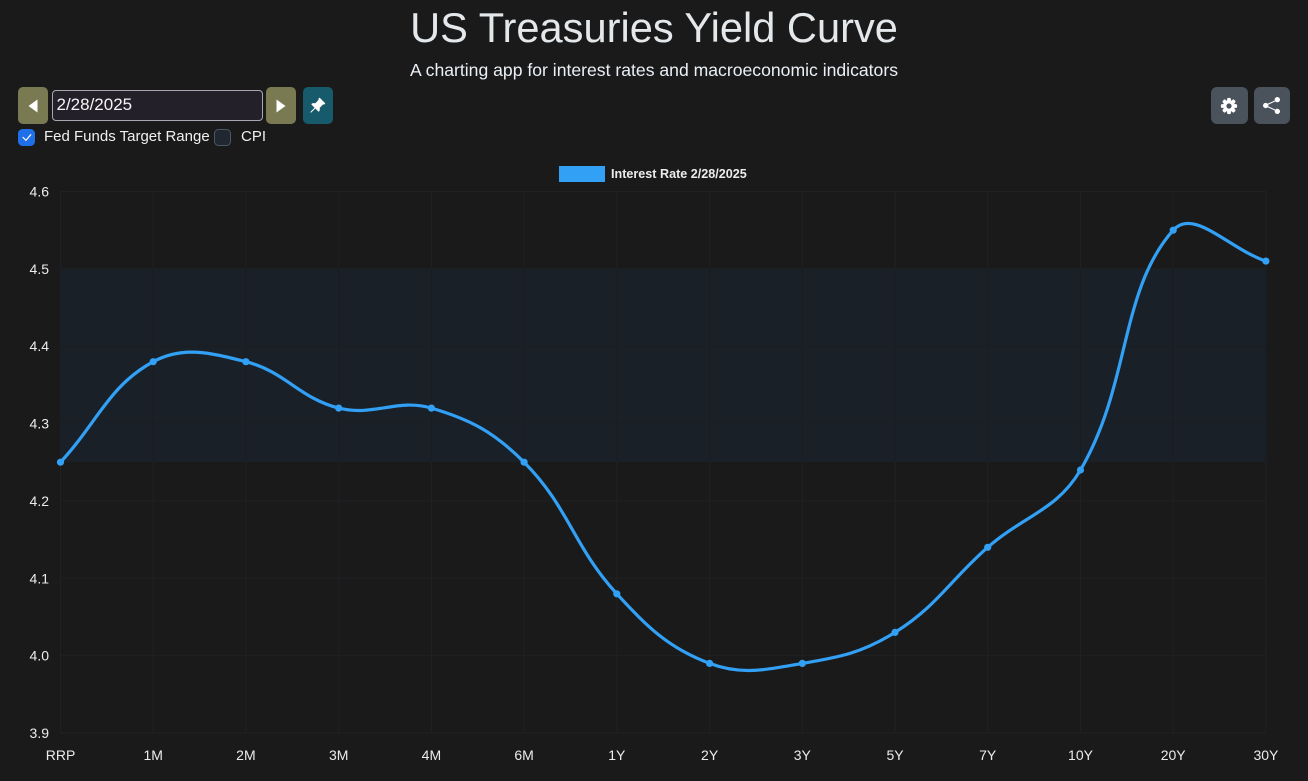  Describe the element at coordinates (710, 755) in the screenshot. I see `svg-text: 2Y` at that location.